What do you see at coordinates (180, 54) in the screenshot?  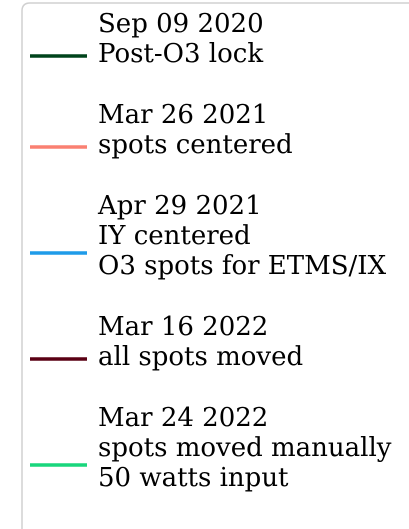 I see `legend-label: Post-O3 lock` at bounding box center [180, 54].